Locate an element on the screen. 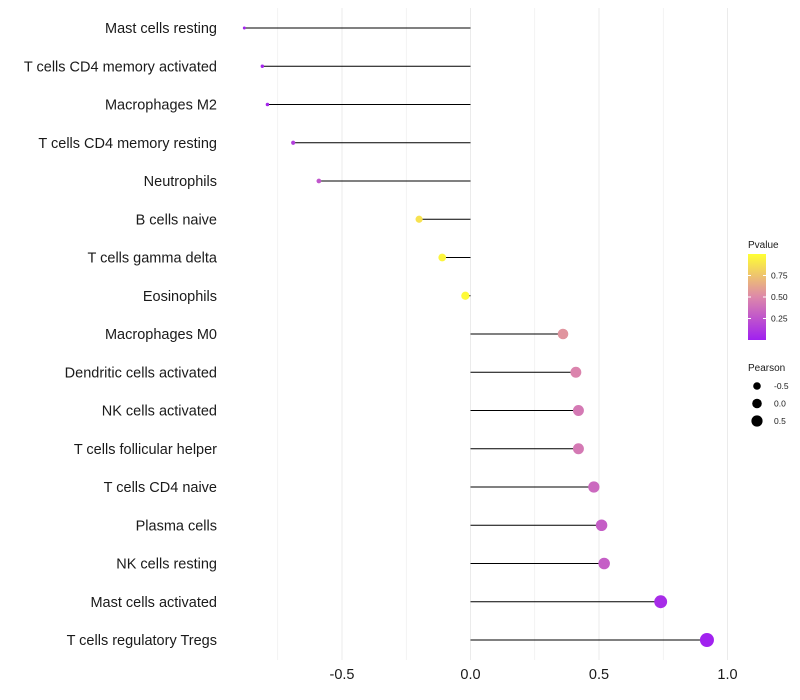  x-axis-ticks: -0.5 0.0 0.5 1.0 is located at coordinates (534, 675).